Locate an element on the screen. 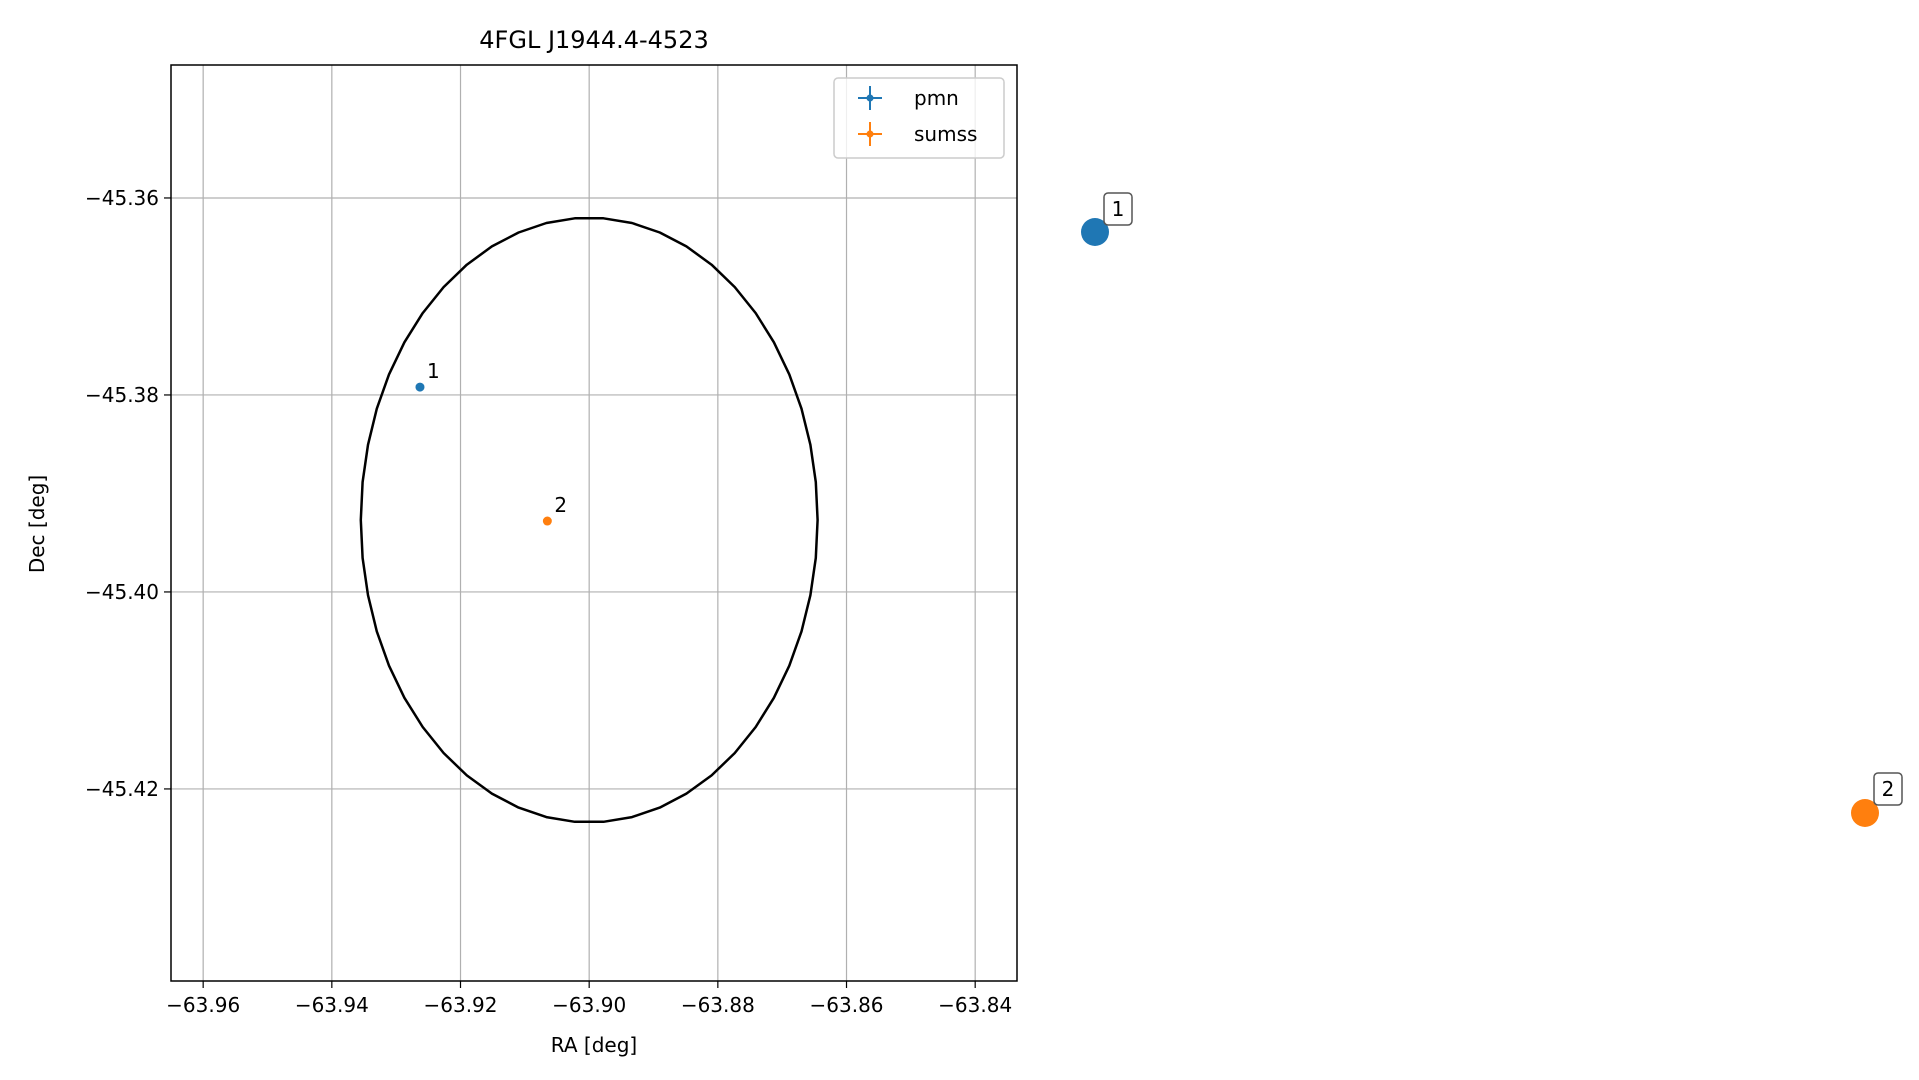 The width and height of the screenshot is (1919, 1080). legend-label-pmn: pmn is located at coordinates (936, 98).